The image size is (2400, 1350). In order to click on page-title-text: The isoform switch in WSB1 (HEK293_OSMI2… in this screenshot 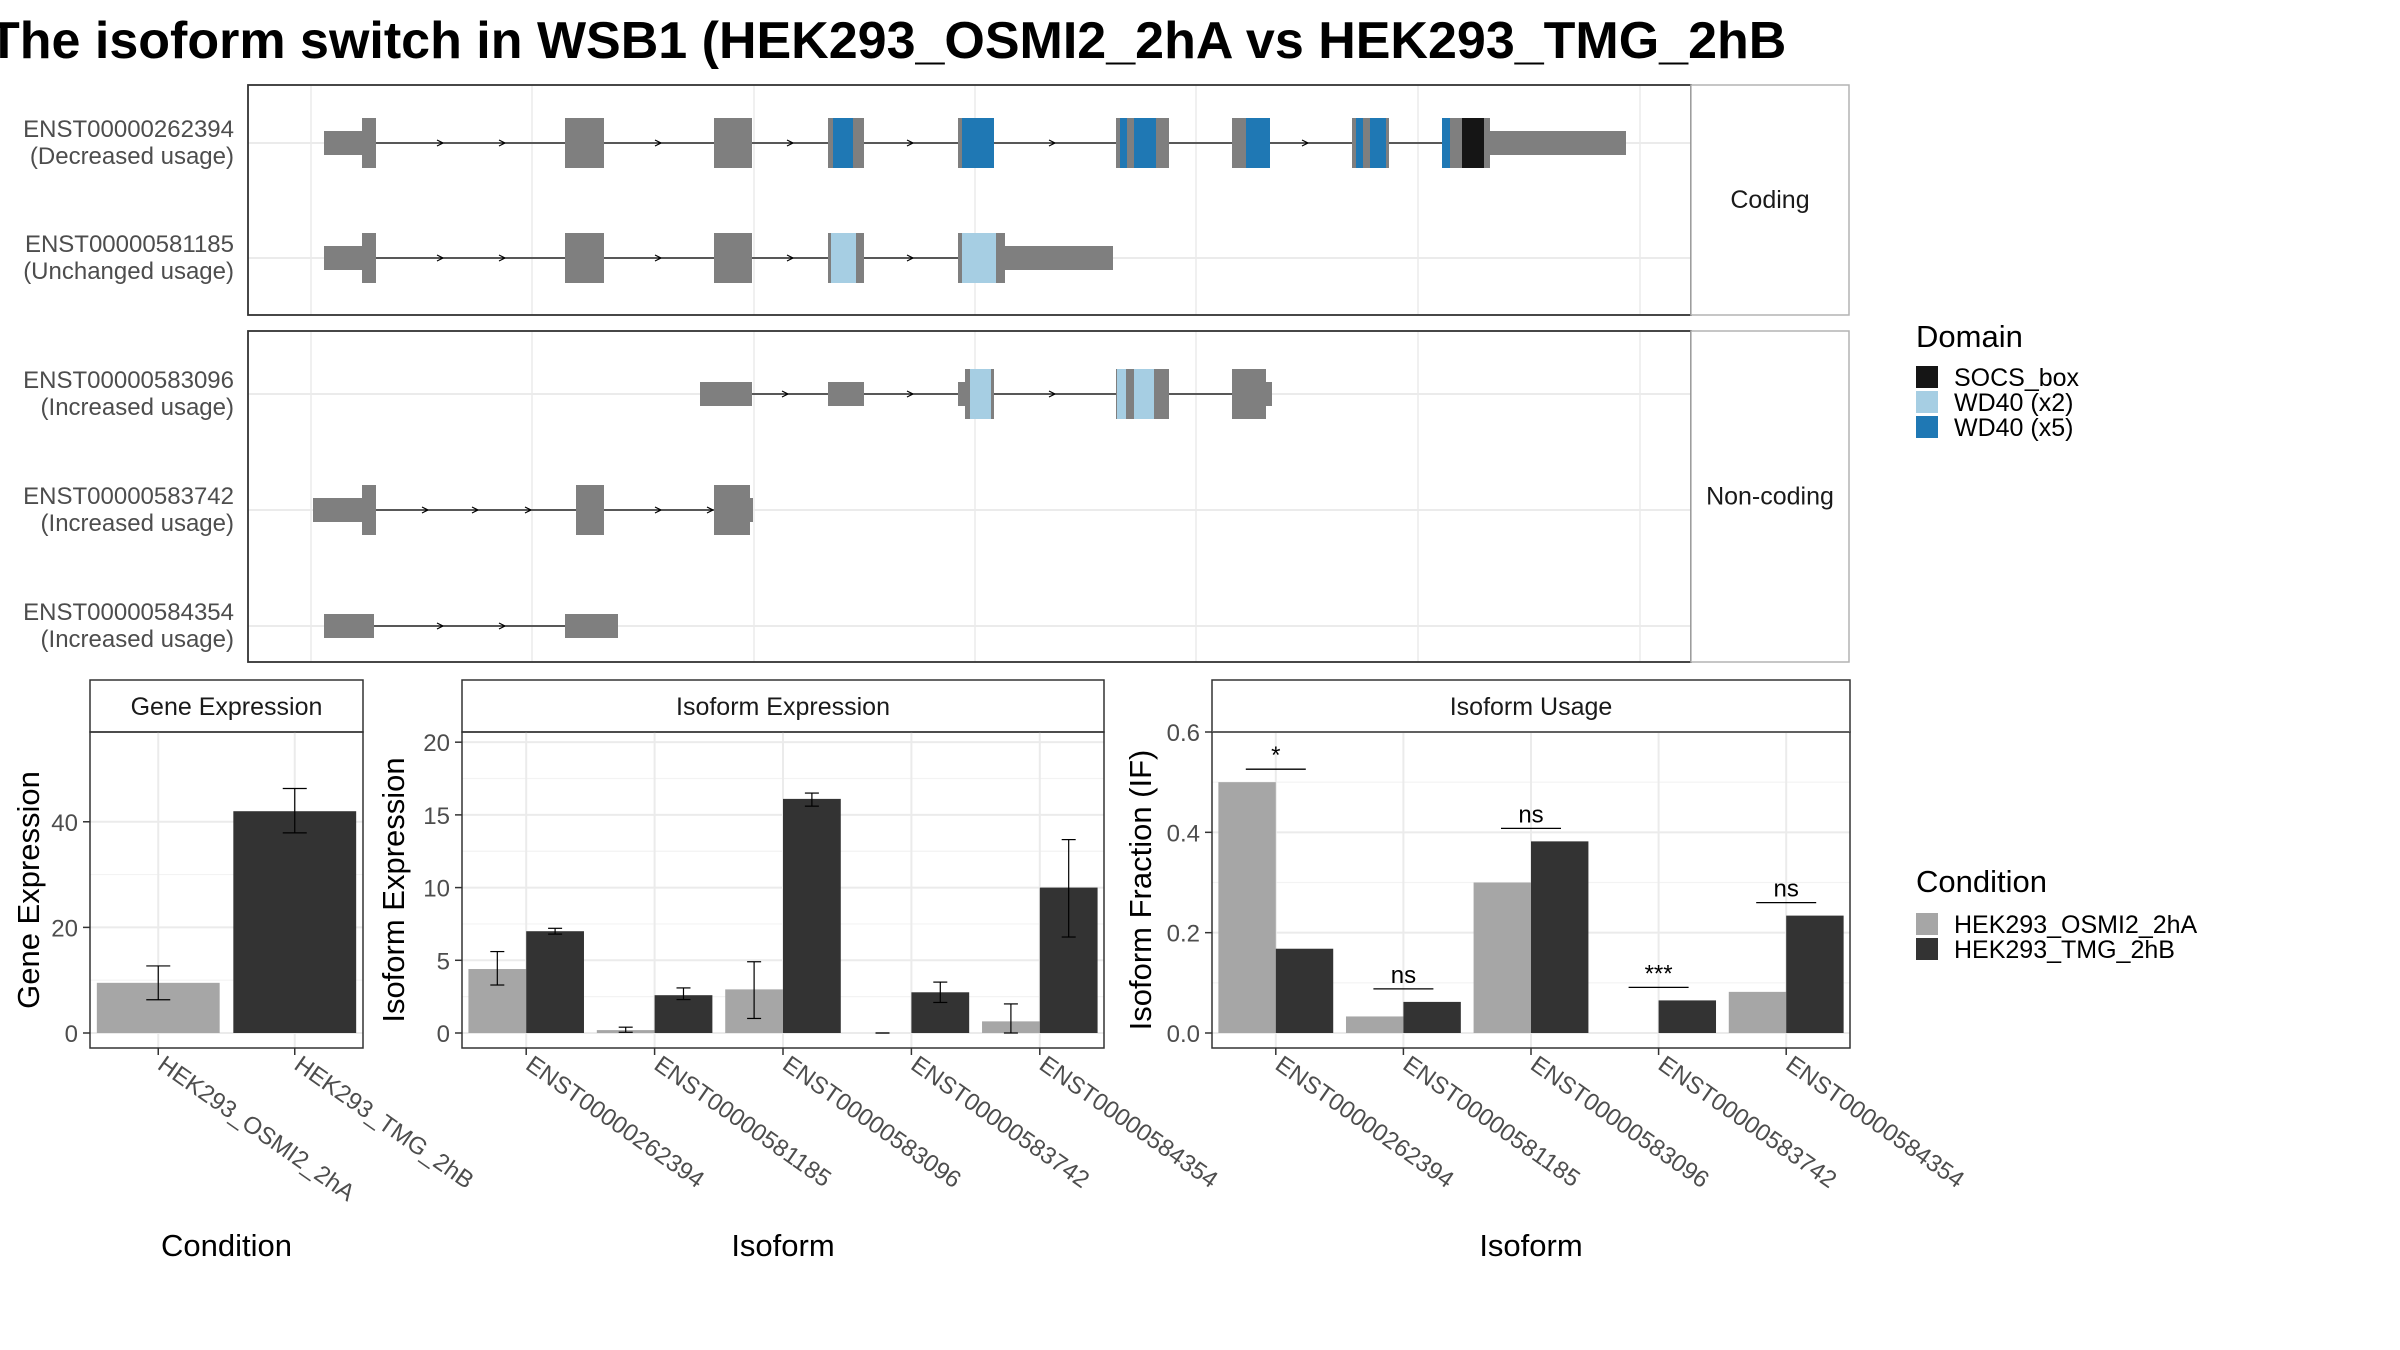, I will do `click(893, 41)`.